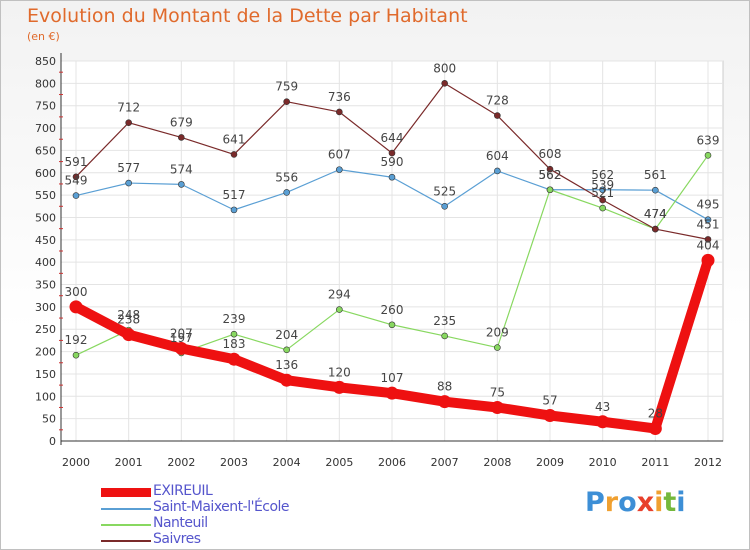 This screenshot has width=750, height=550. I want to click on data-label: 539, so click(602, 185).